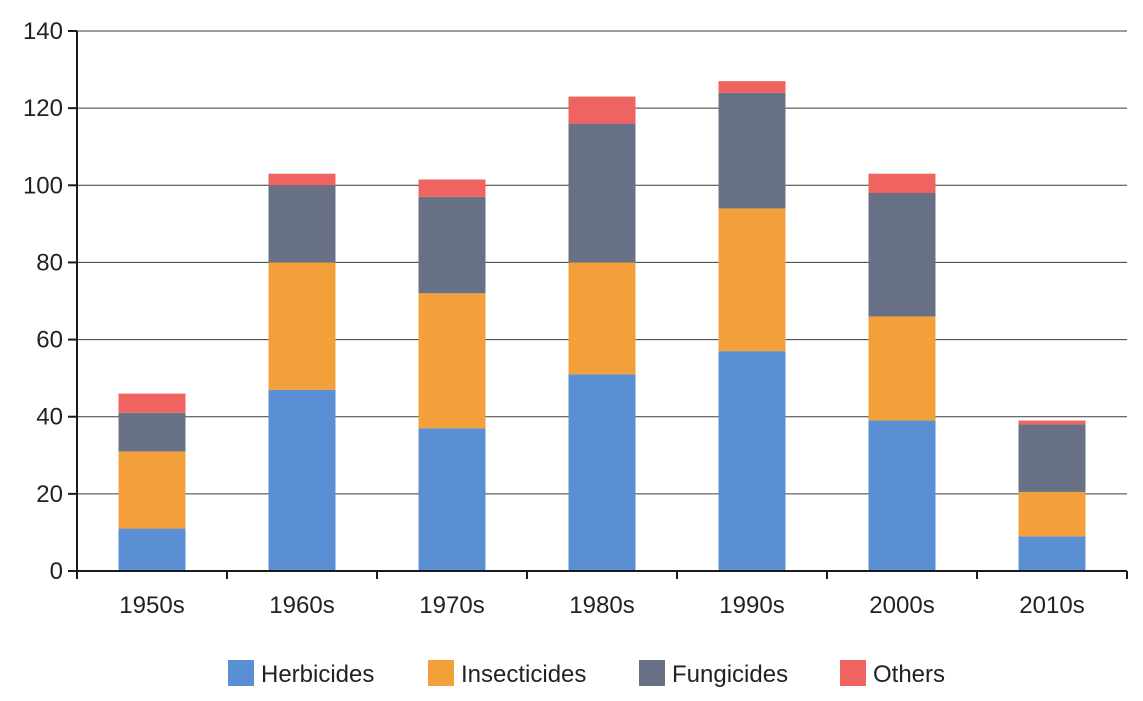 This screenshot has height=701, width=1143. I want to click on y-tick-label: 0, so click(56, 571).